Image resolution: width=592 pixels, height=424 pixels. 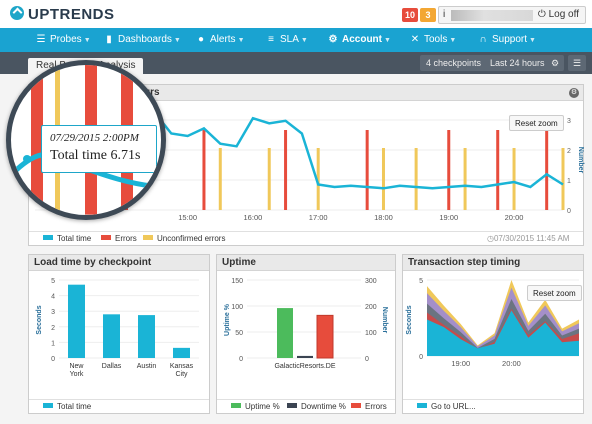 What do you see at coordinates (369, 406) in the screenshot?
I see `legend-uptime-errors: Errors` at bounding box center [369, 406].